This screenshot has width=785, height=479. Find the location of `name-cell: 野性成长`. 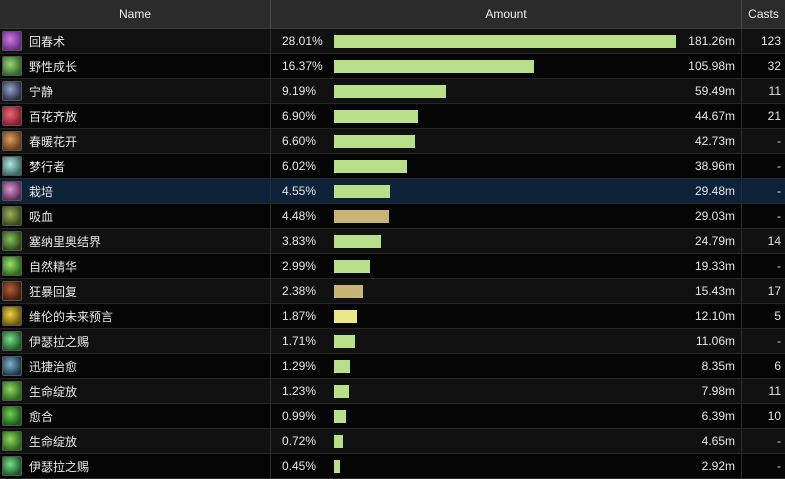

name-cell: 野性成长 is located at coordinates (135, 66).